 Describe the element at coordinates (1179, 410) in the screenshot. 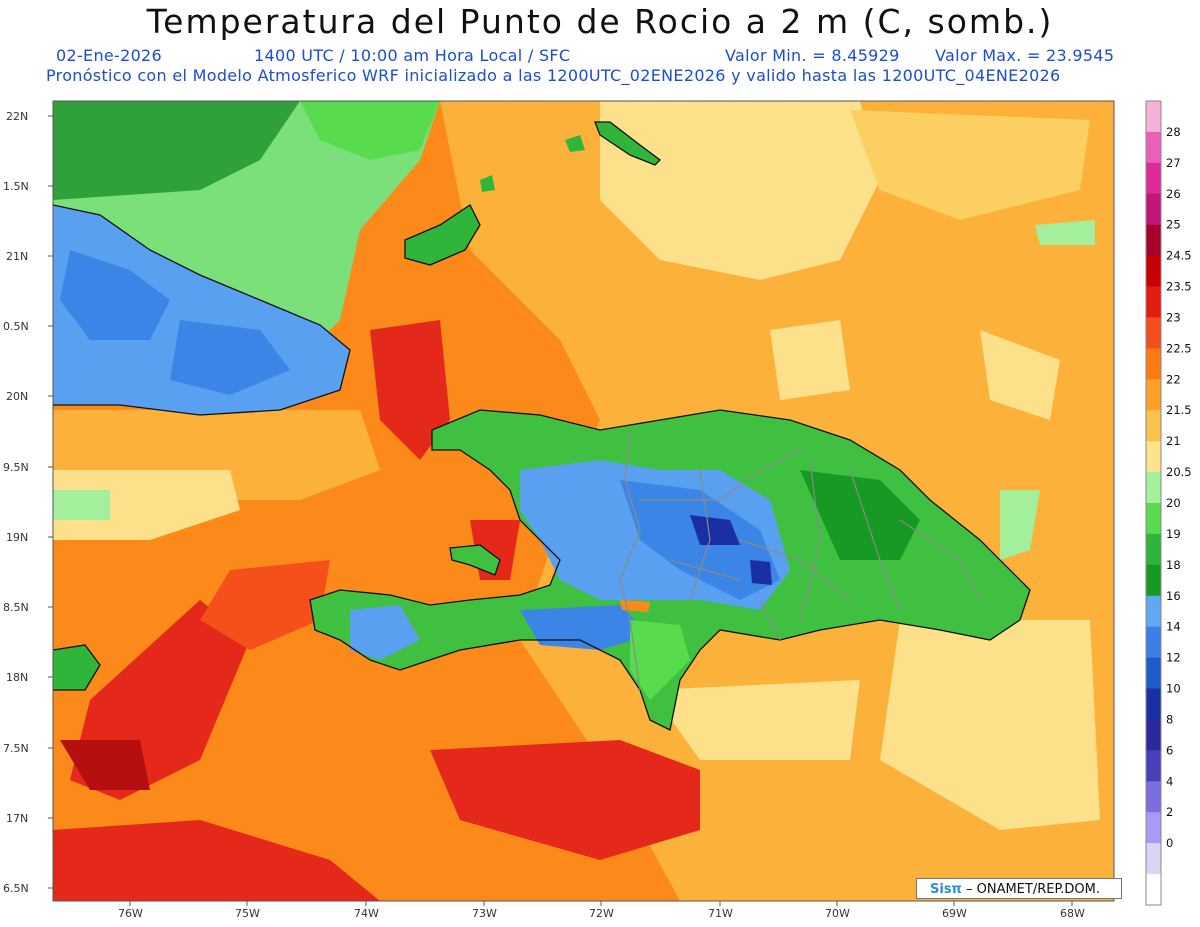

I see `colorbar-label: 21.5` at that location.